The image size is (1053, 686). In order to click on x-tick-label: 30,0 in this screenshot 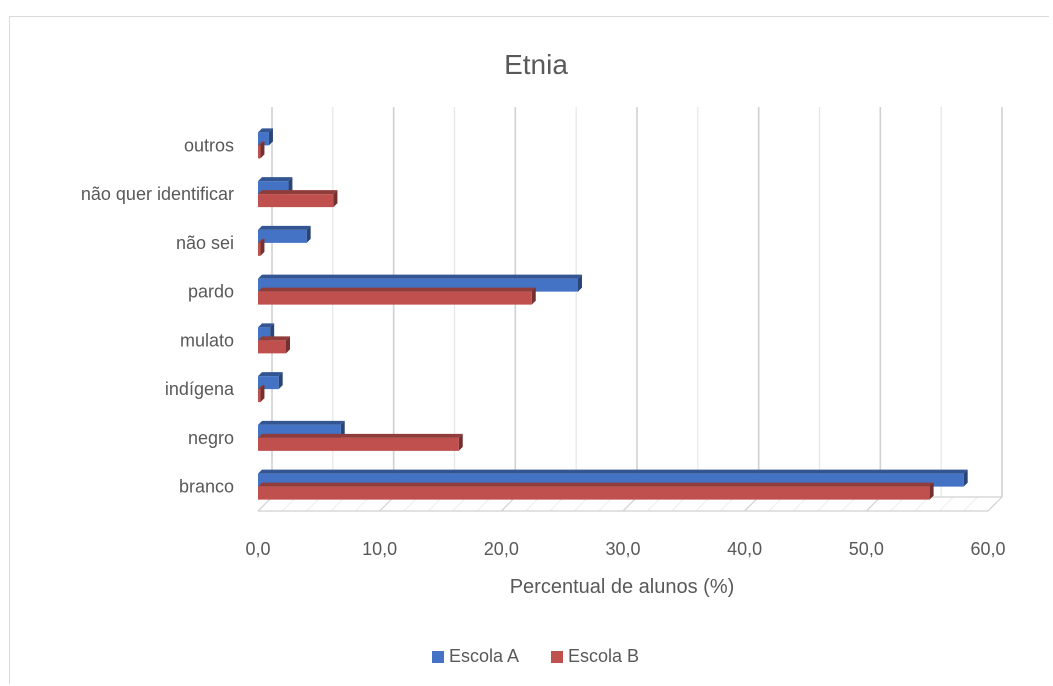, I will do `click(622, 549)`.